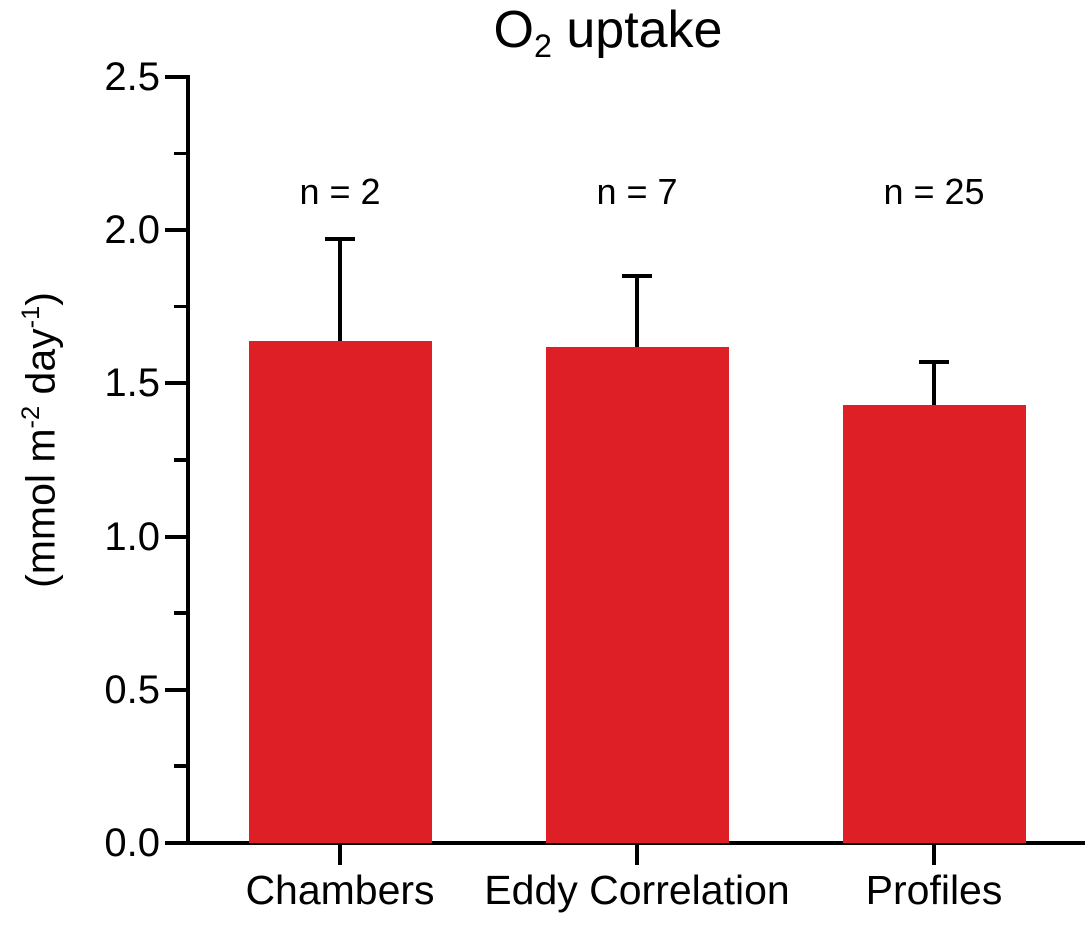 Image resolution: width=1088 pixels, height=927 pixels. I want to click on x-tick-label-eddy-correlation: Eddy Correlation, so click(637, 890).